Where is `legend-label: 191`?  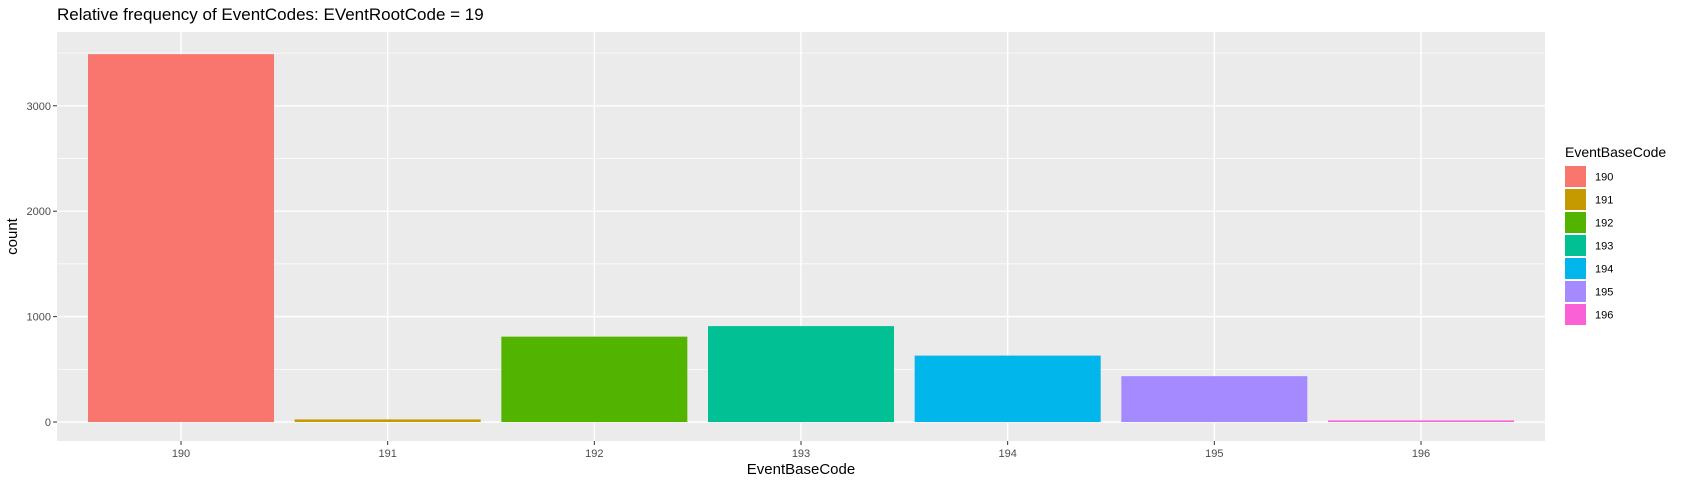 legend-label: 191 is located at coordinates (1604, 201).